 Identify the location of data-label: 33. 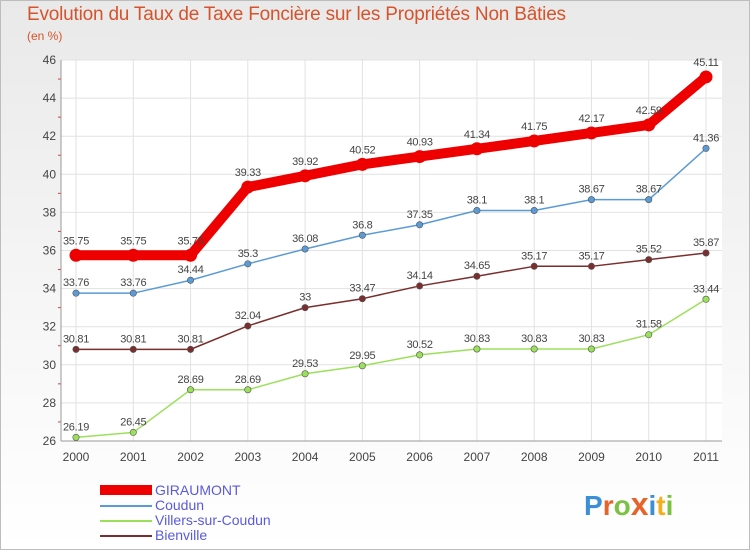
(305, 298).